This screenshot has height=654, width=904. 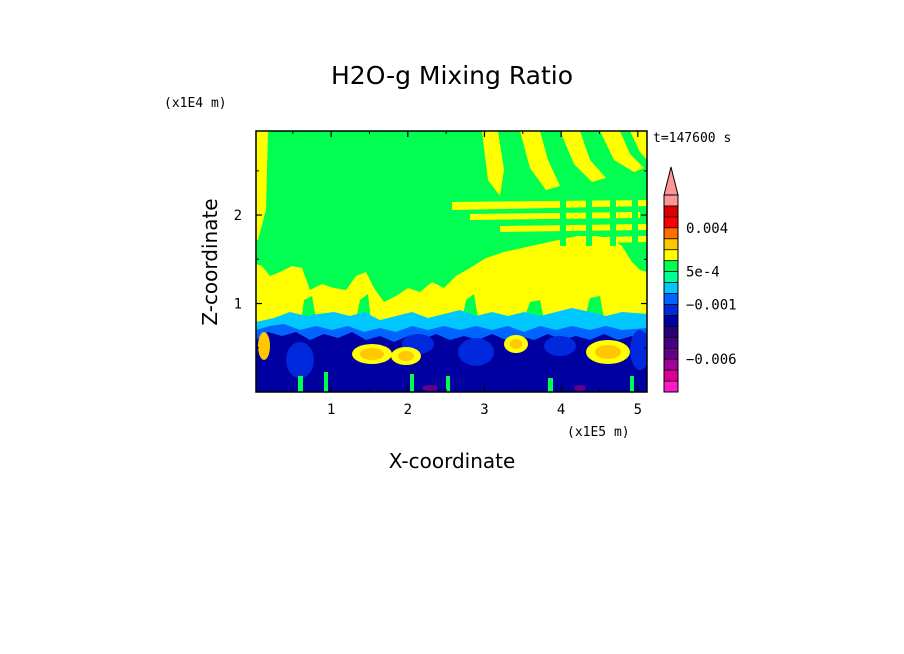 What do you see at coordinates (598, 432) in the screenshot?
I see `x-unit-label: (x1E5 m)` at bounding box center [598, 432].